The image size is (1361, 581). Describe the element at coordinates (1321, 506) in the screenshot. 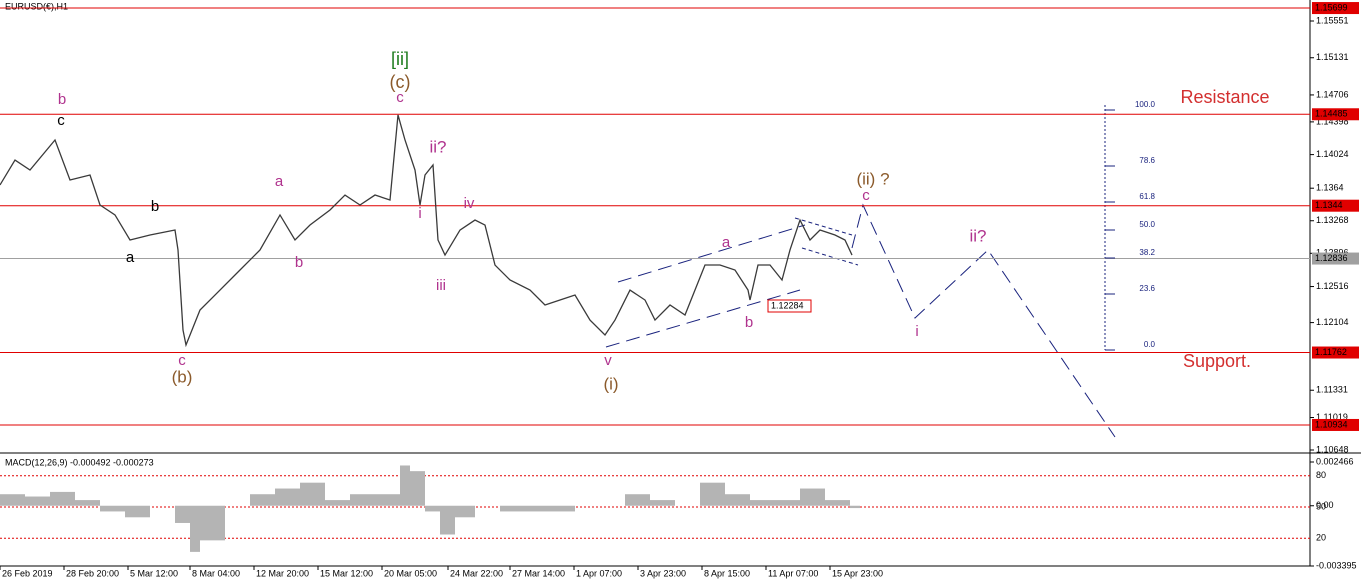

I see `macd-level-label: 50` at that location.